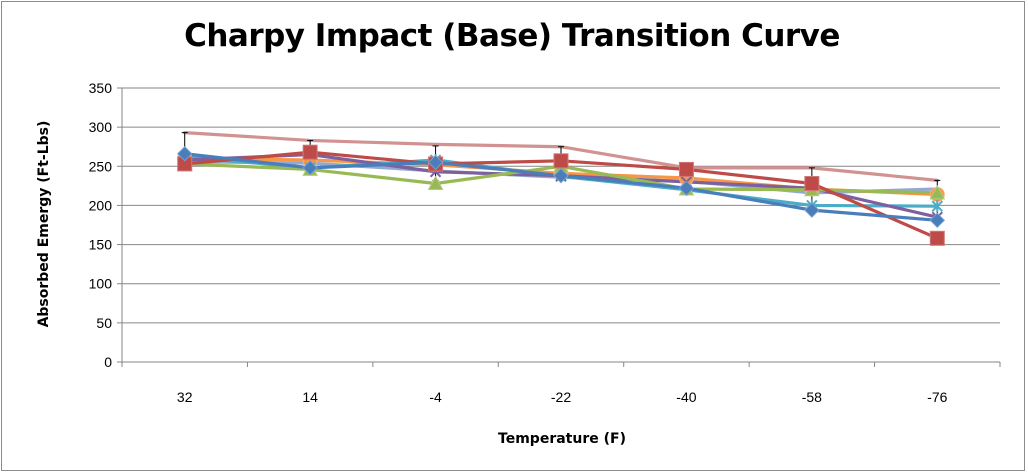 The image size is (1028, 474). I want to click on x-tick-label: -22, so click(561, 397).